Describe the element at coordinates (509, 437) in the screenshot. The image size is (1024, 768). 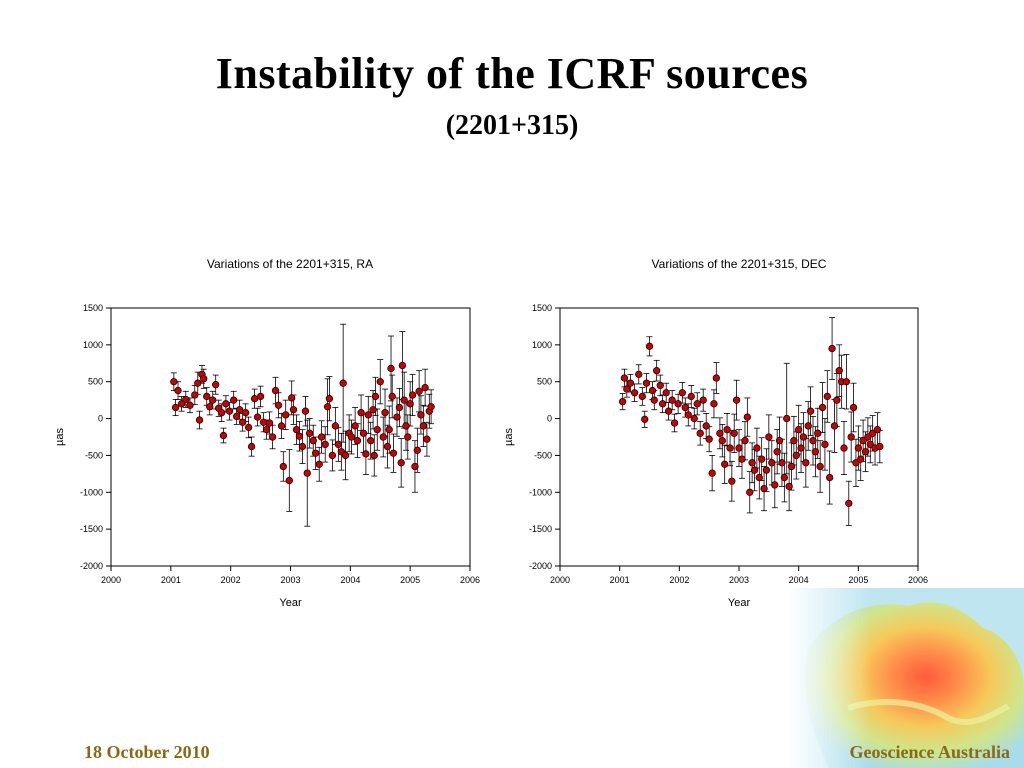
I see `y-axis-label: µas` at that location.